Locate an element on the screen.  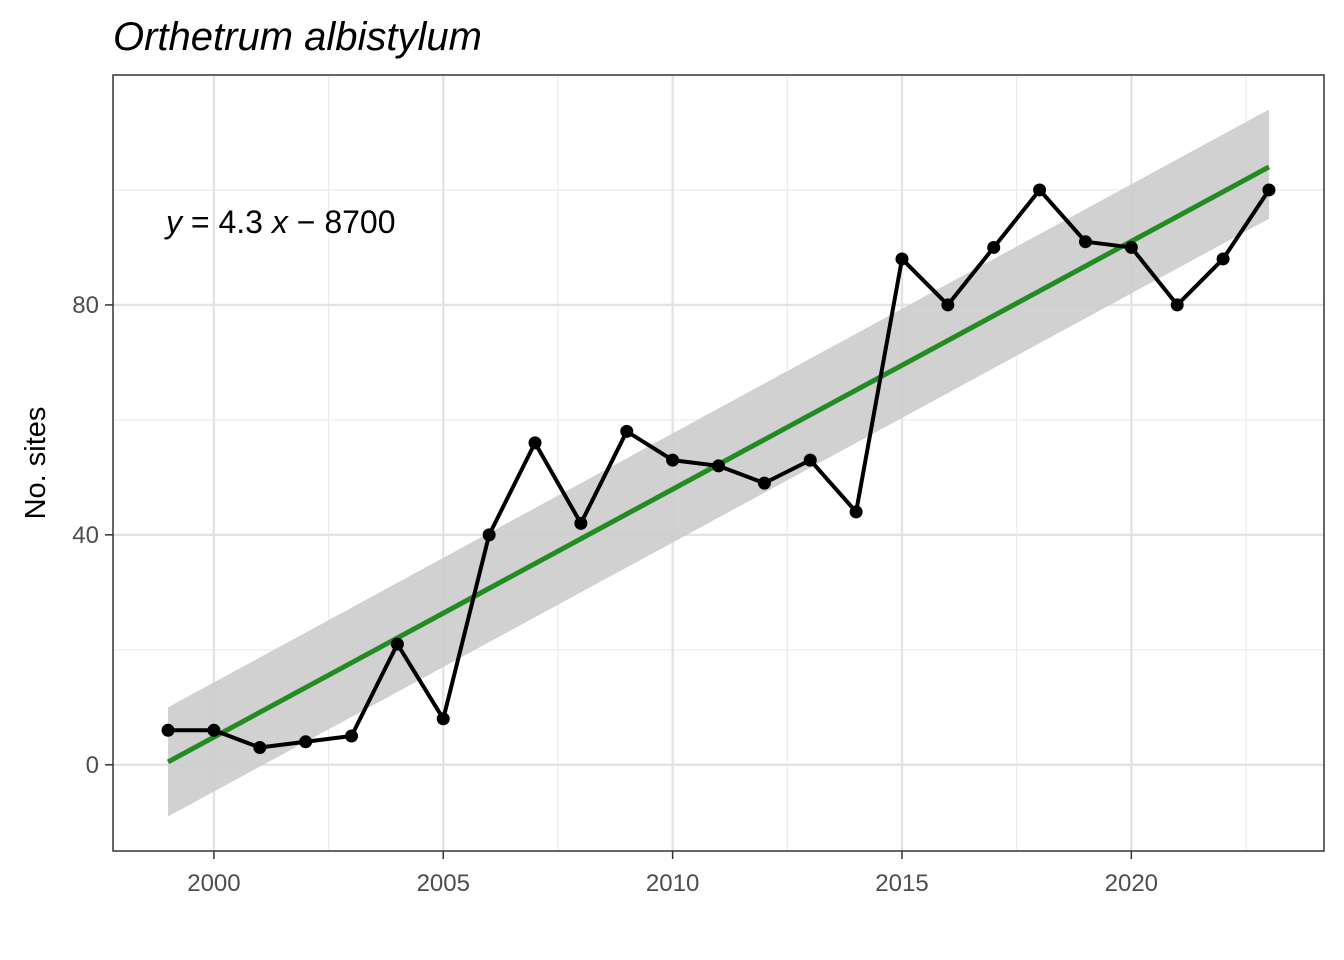
x-tick-label: 2015 is located at coordinates (901, 883).